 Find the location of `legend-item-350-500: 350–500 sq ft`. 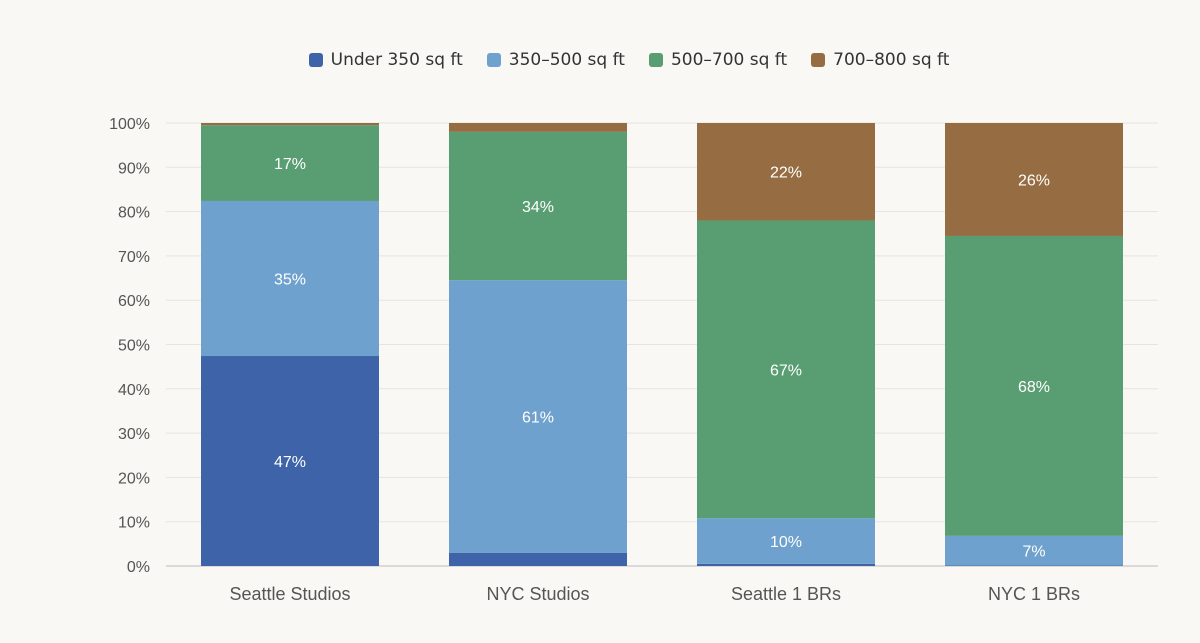

legend-item-350-500: 350–500 sq ft is located at coordinates (555, 60).